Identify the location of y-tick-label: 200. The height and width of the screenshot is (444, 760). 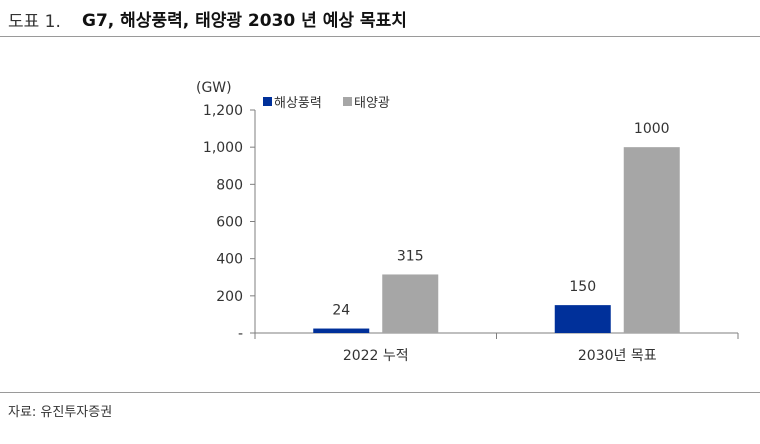
(229, 297).